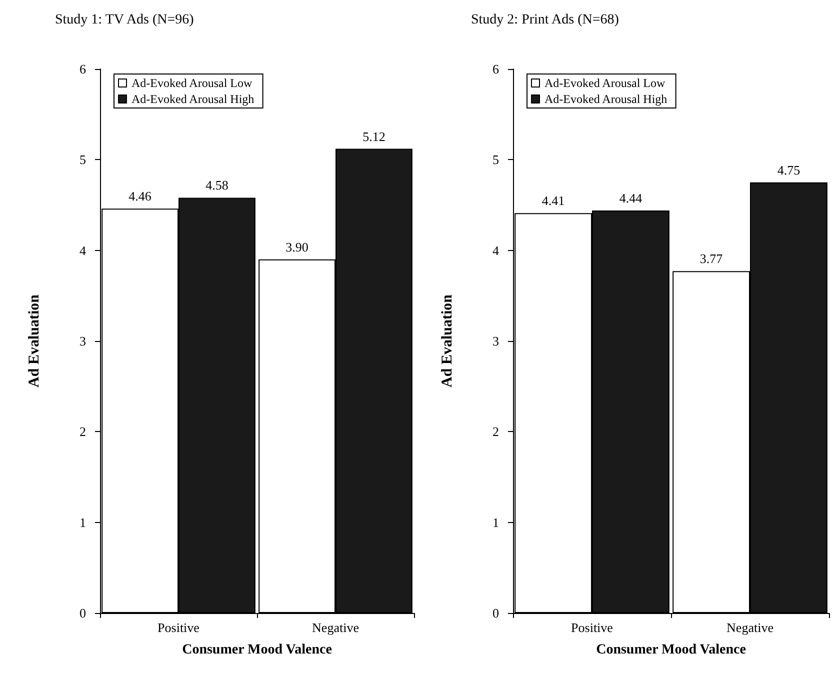 This screenshot has height=676, width=833. What do you see at coordinates (297, 246) in the screenshot?
I see `data-label: 3.90` at bounding box center [297, 246].